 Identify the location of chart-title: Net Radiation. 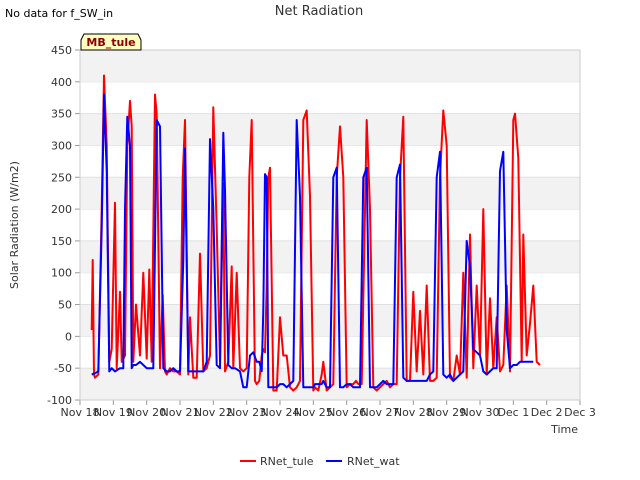
(319, 11).